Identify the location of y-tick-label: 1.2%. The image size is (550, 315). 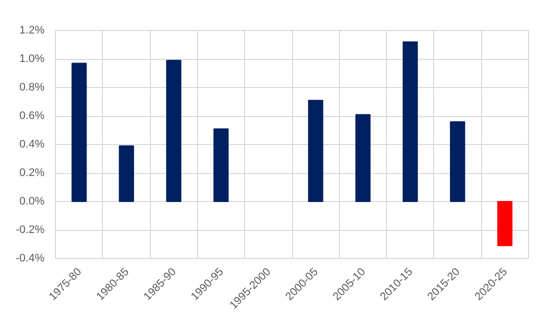
(32, 30).